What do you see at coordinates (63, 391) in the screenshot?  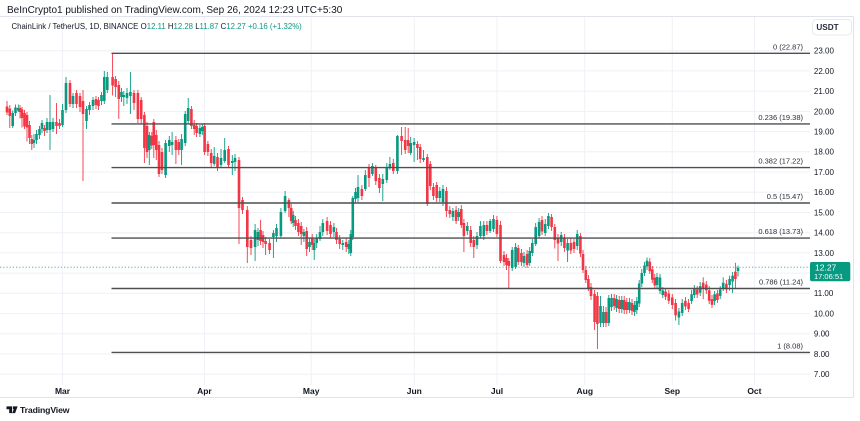 I see `svg-text: Mar` at bounding box center [63, 391].